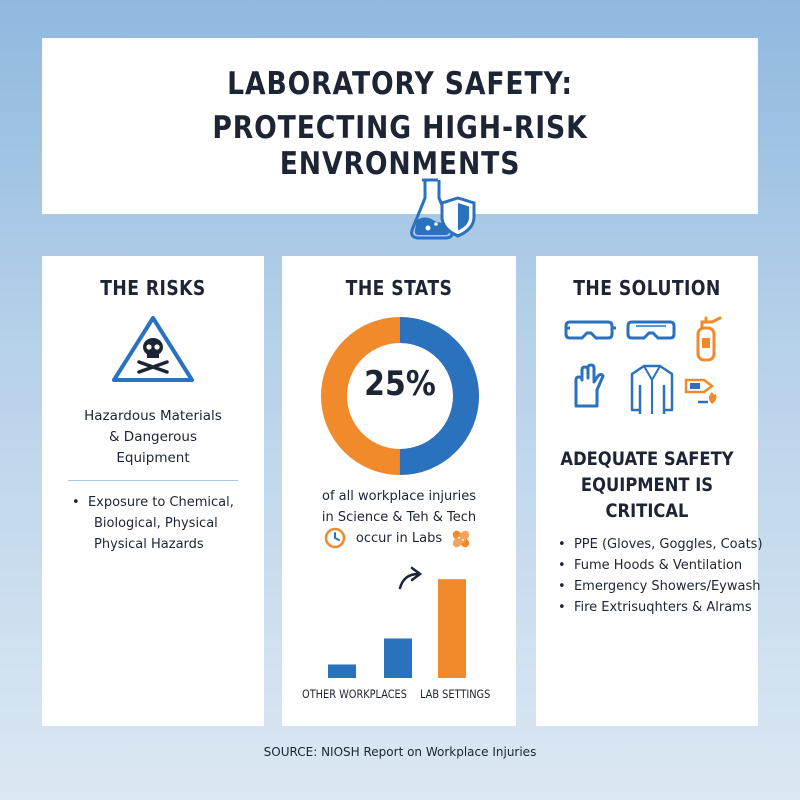 The image size is (800, 800). What do you see at coordinates (709, 339) in the screenshot?
I see `fire-extinguisher-icon` at bounding box center [709, 339].